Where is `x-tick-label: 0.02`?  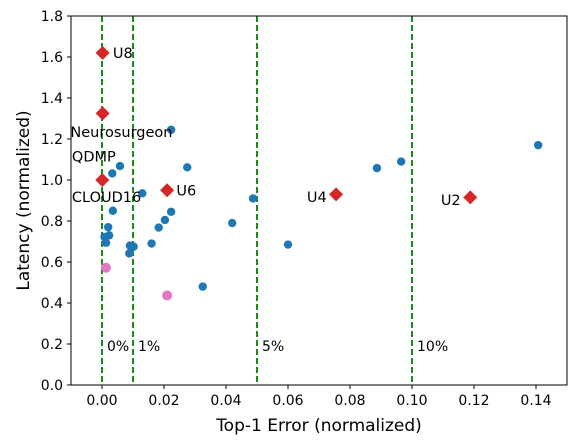
x-tick-label: 0.02 is located at coordinates (163, 401).